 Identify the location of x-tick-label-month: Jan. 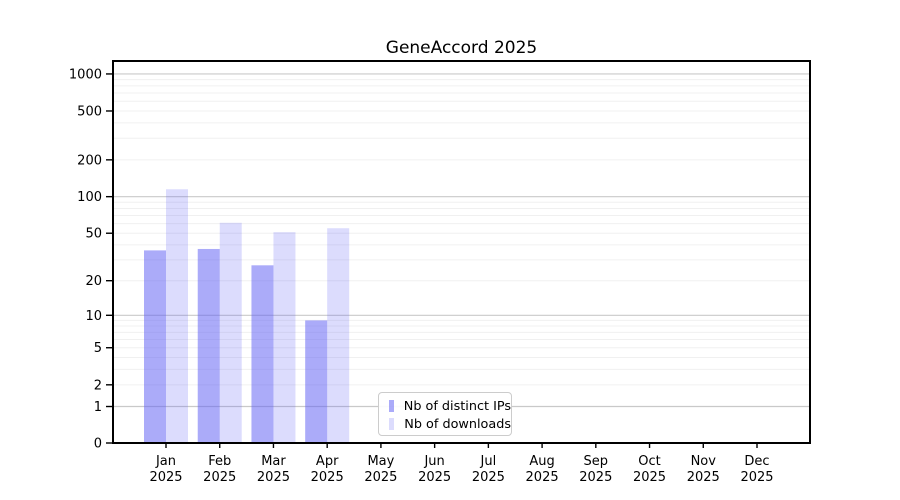
(165, 461).